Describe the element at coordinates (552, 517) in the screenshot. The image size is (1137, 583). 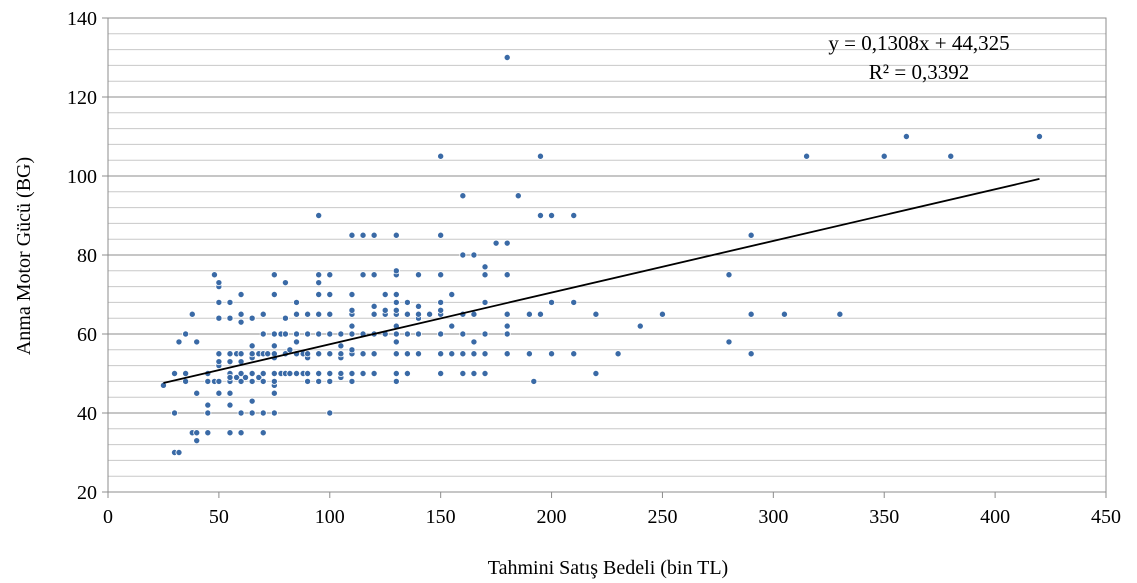
I see `x-tick-label: 200` at that location.